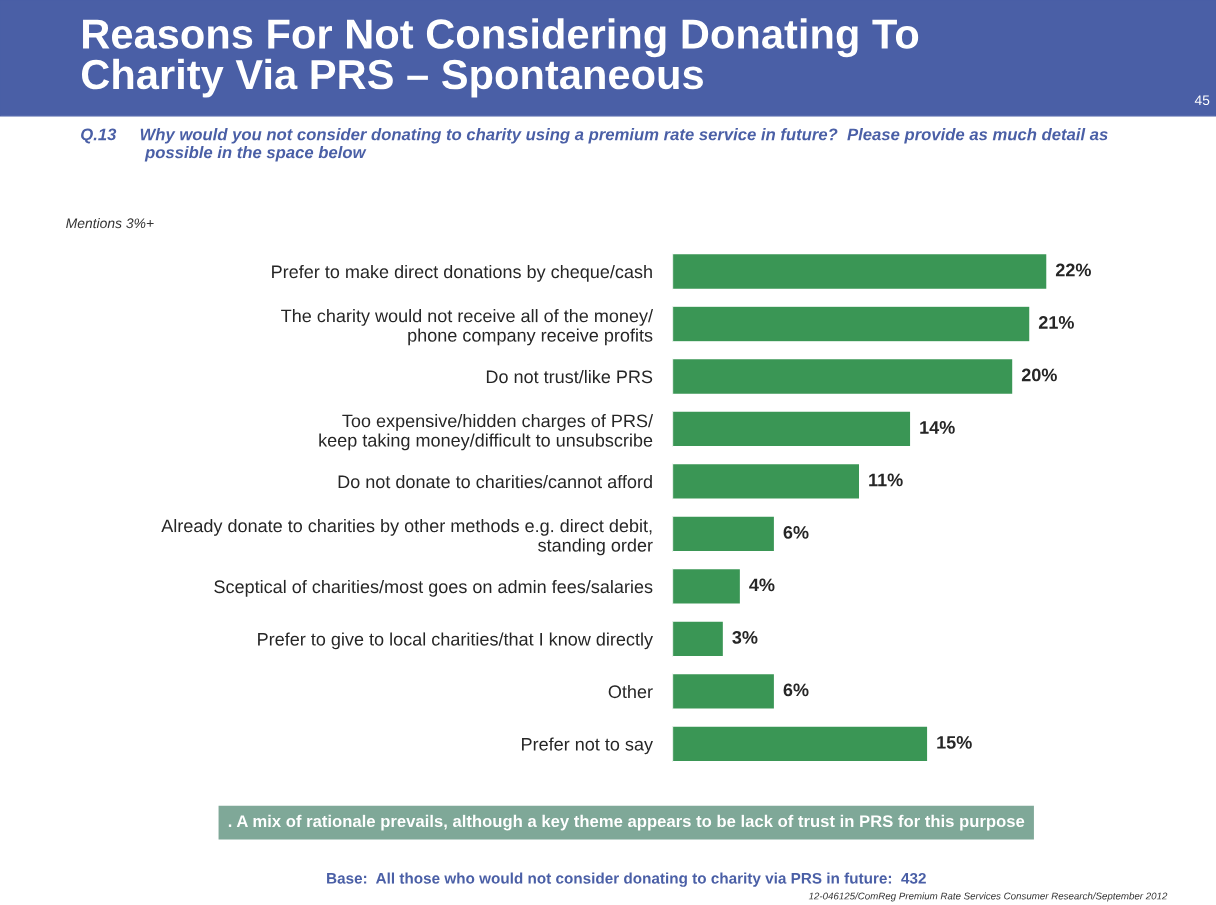  Describe the element at coordinates (630, 691) in the screenshot. I see `y-tick-label: Other` at that location.